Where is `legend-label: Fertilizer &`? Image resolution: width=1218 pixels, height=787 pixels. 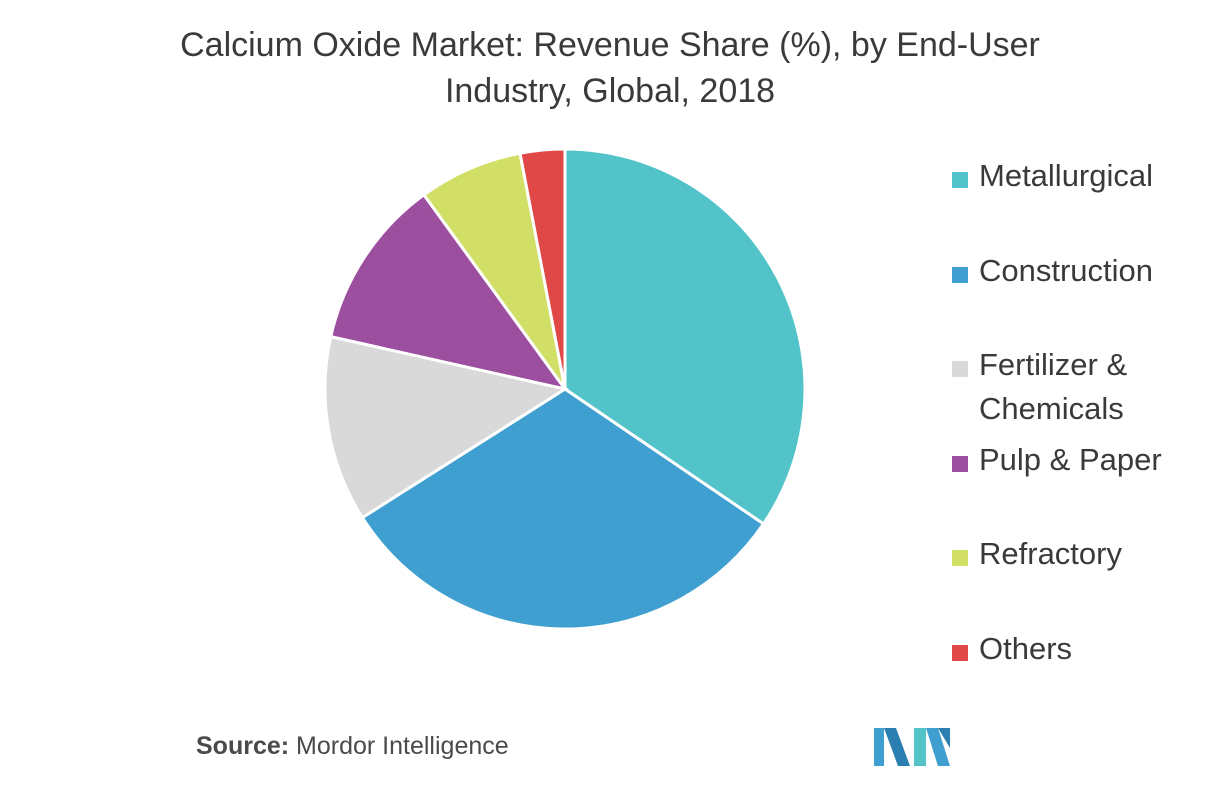 legend-label: Fertilizer & is located at coordinates (1053, 364).